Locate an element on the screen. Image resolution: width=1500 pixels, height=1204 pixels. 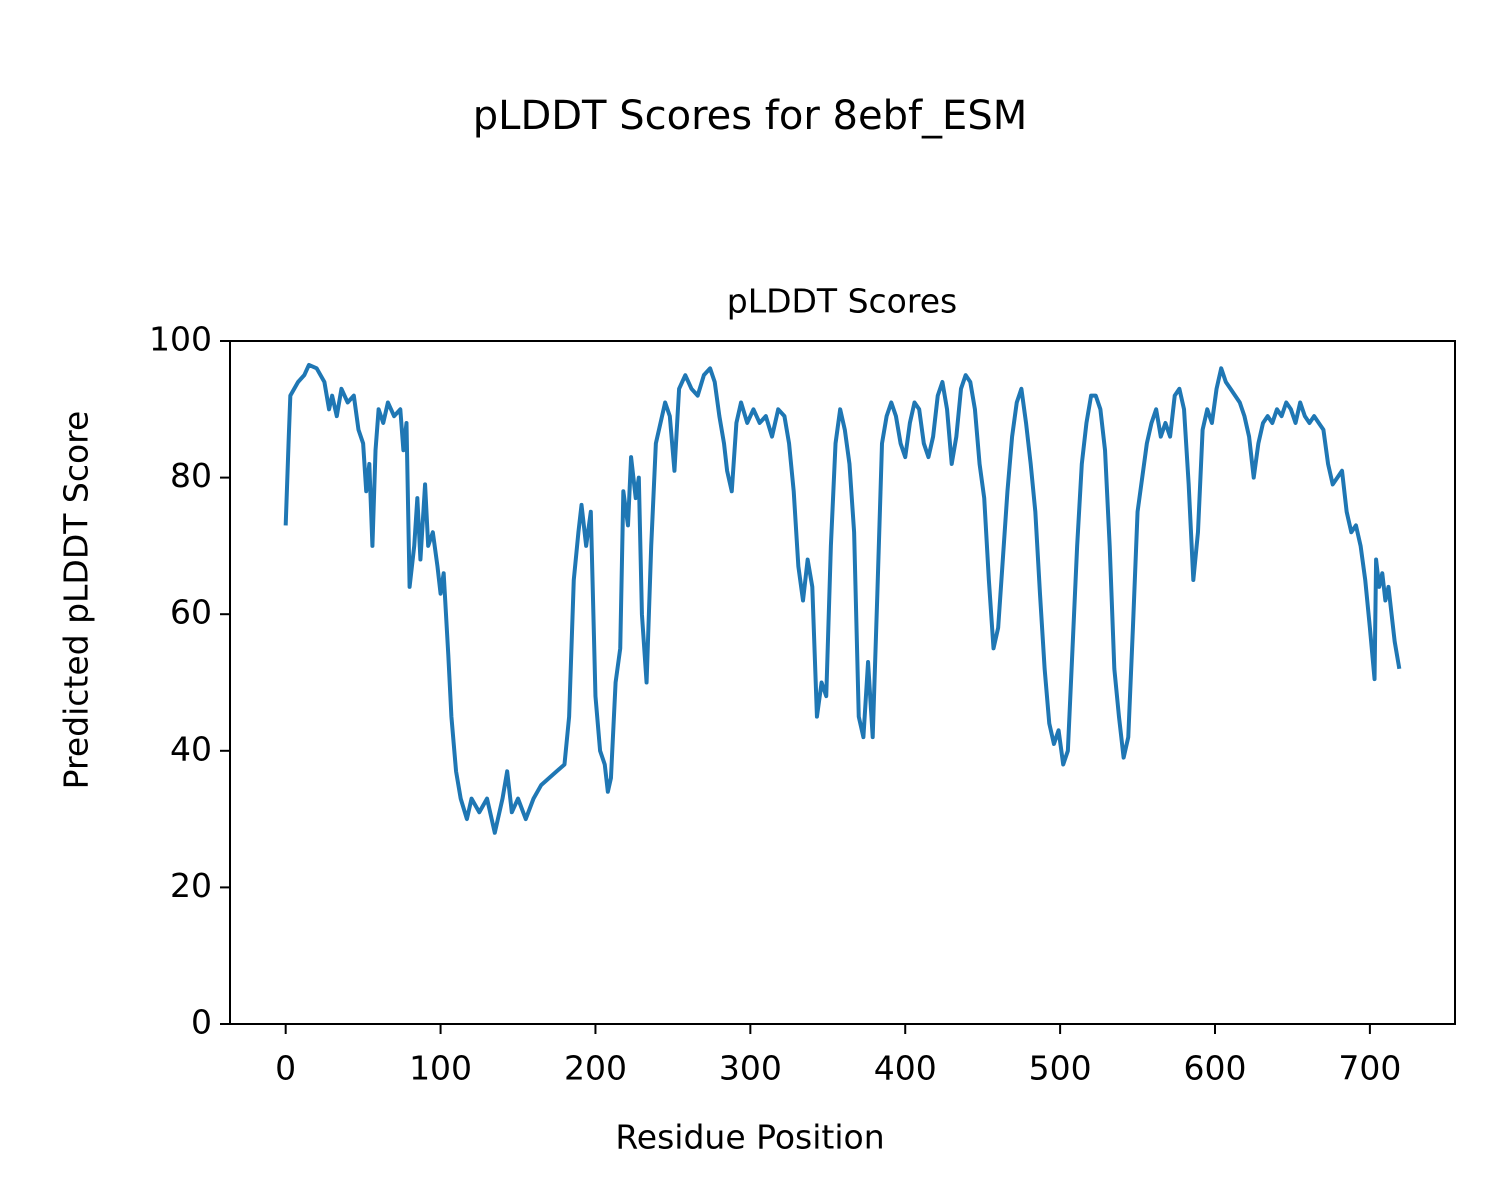
figure-title: pLDDT Scores for 8ebf_ESM is located at coordinates (750, 116).